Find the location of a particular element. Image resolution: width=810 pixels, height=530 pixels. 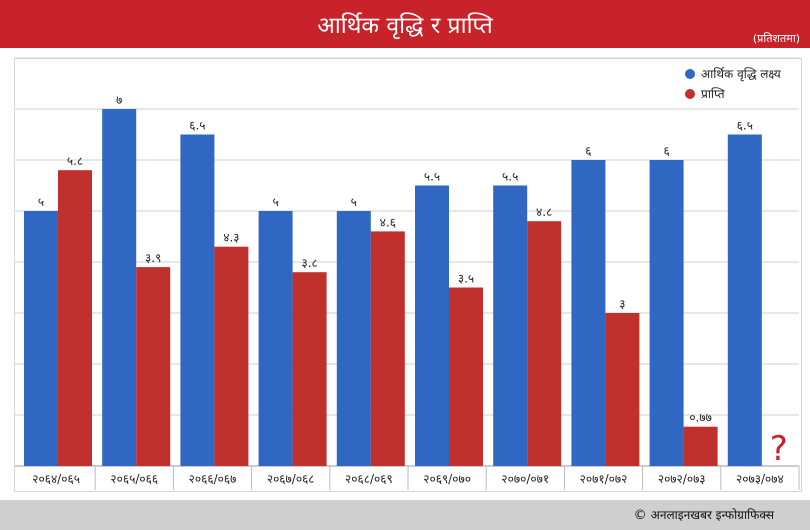

copyright-icon: © is located at coordinates (640, 515).